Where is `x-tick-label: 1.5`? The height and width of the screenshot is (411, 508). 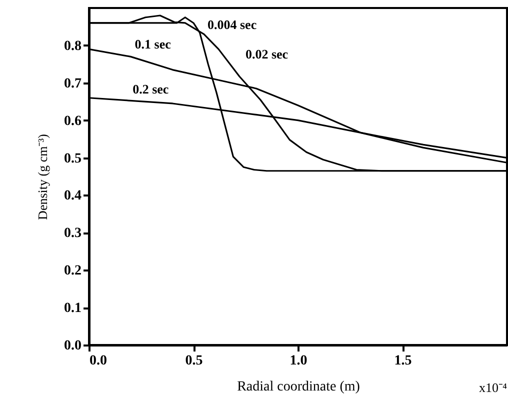 x-tick-label: 1.5 is located at coordinates (403, 361).